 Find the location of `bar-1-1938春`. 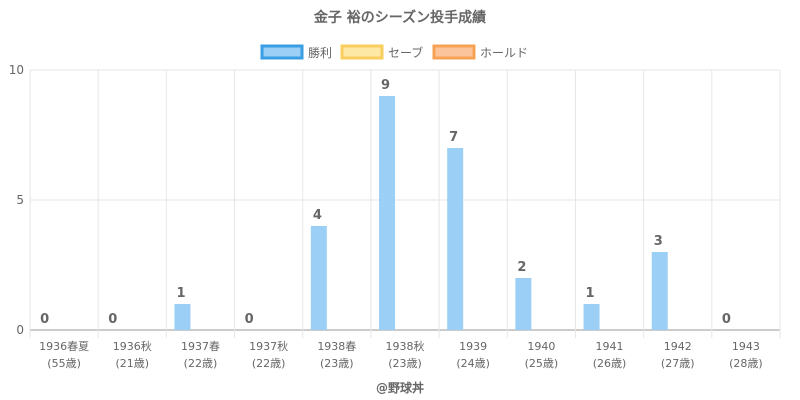

bar-1-1938春 is located at coordinates (318, 278).